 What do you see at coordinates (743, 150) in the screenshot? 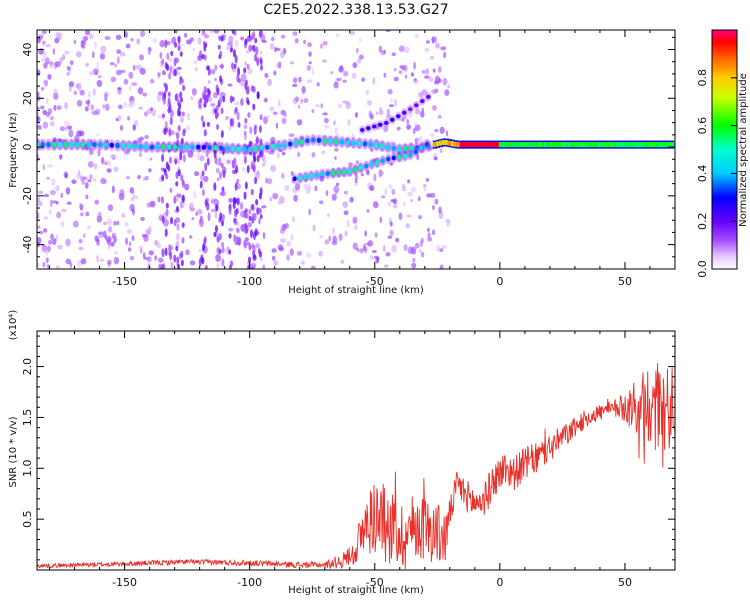
I see `colorbar-label: Normalized spectral amplitude` at bounding box center [743, 150].